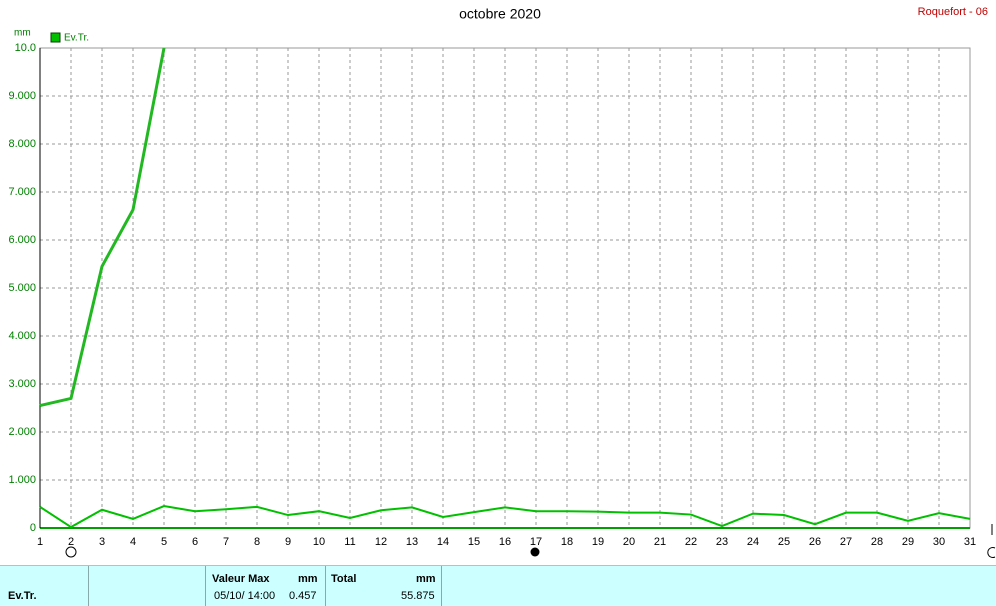 The height and width of the screenshot is (606, 996). Describe the element at coordinates (241, 579) in the screenshot. I see `max-label: Valeur Max` at that location.